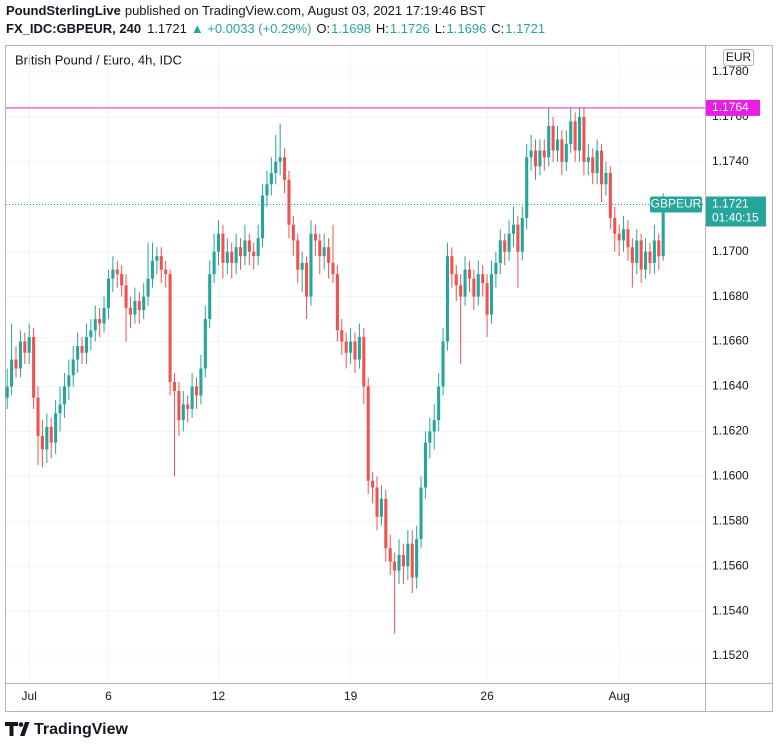 The width and height of the screenshot is (780, 749). What do you see at coordinates (73, 28) in the screenshot?
I see `symbol: FX_IDC:GBPEUR, 240` at bounding box center [73, 28].